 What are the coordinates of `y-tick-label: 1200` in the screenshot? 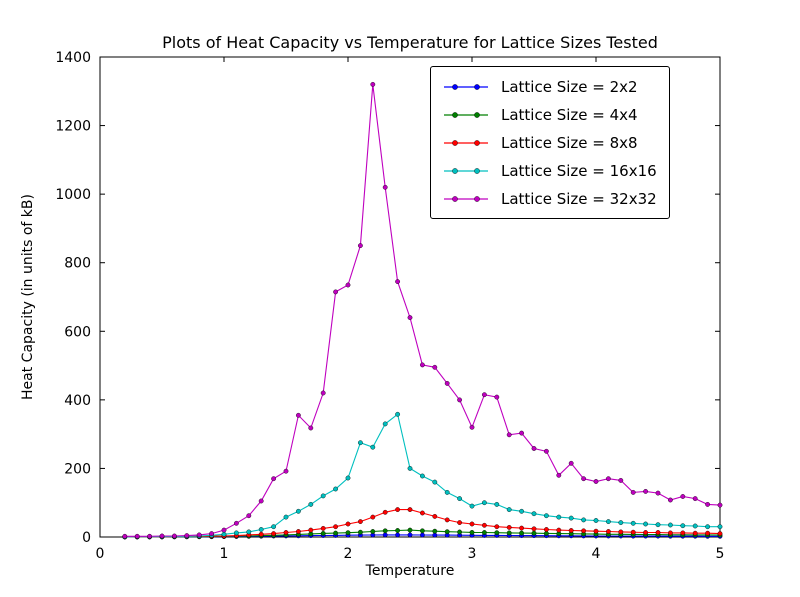 It's located at (73, 127).